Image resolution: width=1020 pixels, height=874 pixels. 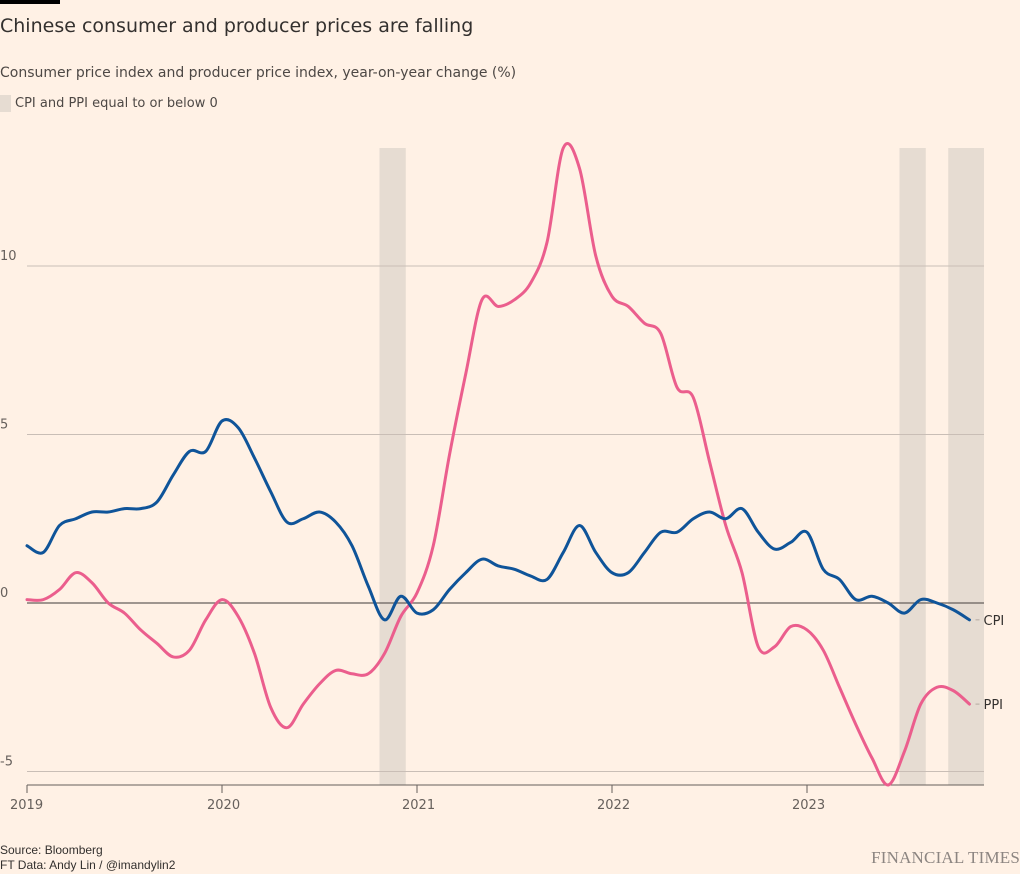 What do you see at coordinates (994, 621) in the screenshot?
I see `cpi-end-label: CPI` at bounding box center [994, 621].